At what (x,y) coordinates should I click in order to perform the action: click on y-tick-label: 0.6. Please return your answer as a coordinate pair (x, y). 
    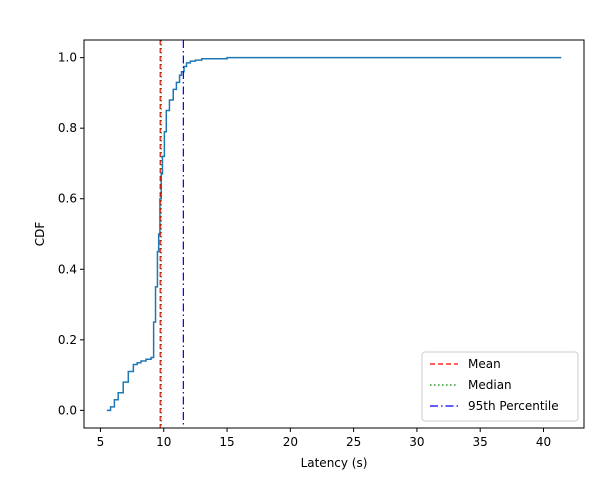
    Looking at the image, I should click on (67, 199).